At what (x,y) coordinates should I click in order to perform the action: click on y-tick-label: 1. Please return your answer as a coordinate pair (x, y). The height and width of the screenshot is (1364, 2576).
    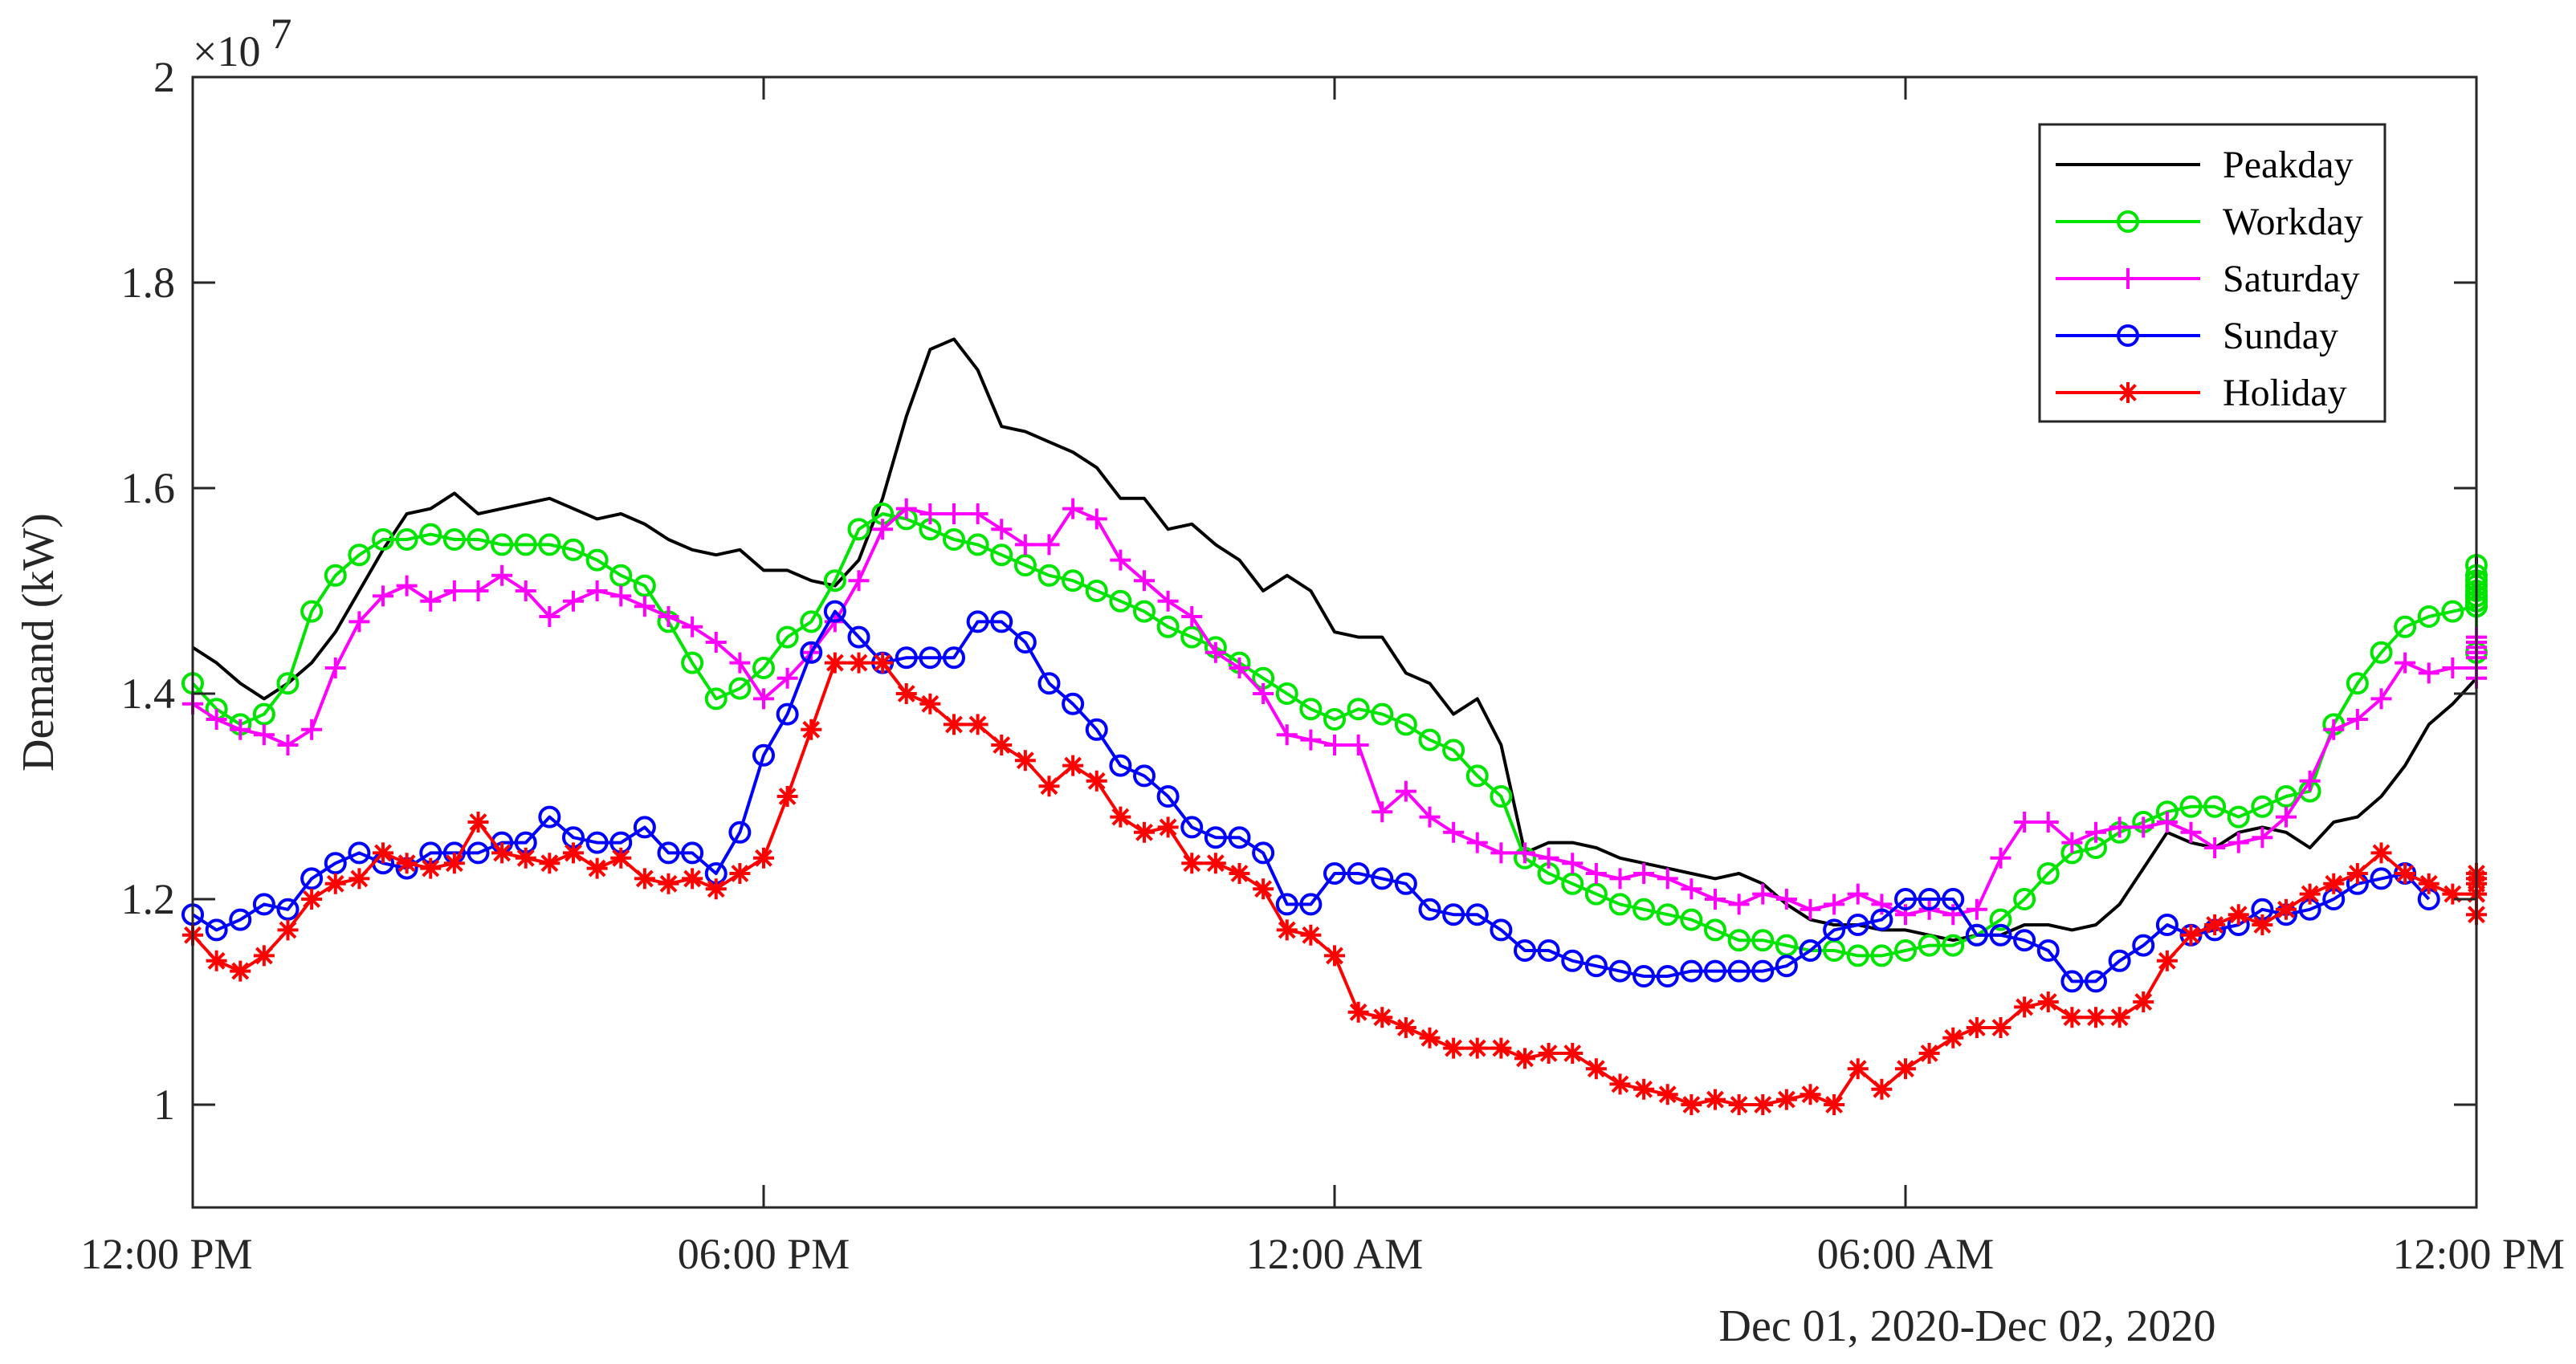
    Looking at the image, I should click on (164, 1105).